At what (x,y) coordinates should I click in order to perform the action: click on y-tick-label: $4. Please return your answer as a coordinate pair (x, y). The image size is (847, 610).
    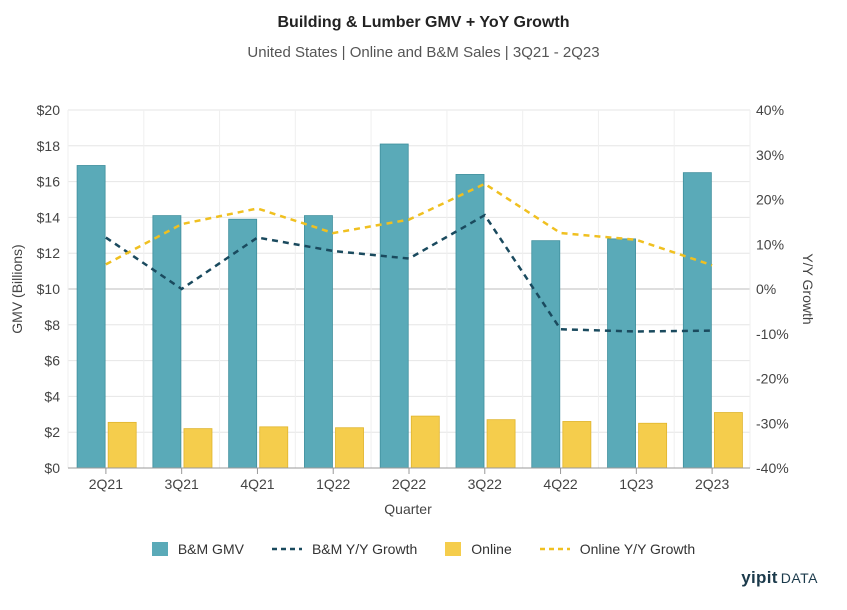
    Looking at the image, I should click on (52, 396).